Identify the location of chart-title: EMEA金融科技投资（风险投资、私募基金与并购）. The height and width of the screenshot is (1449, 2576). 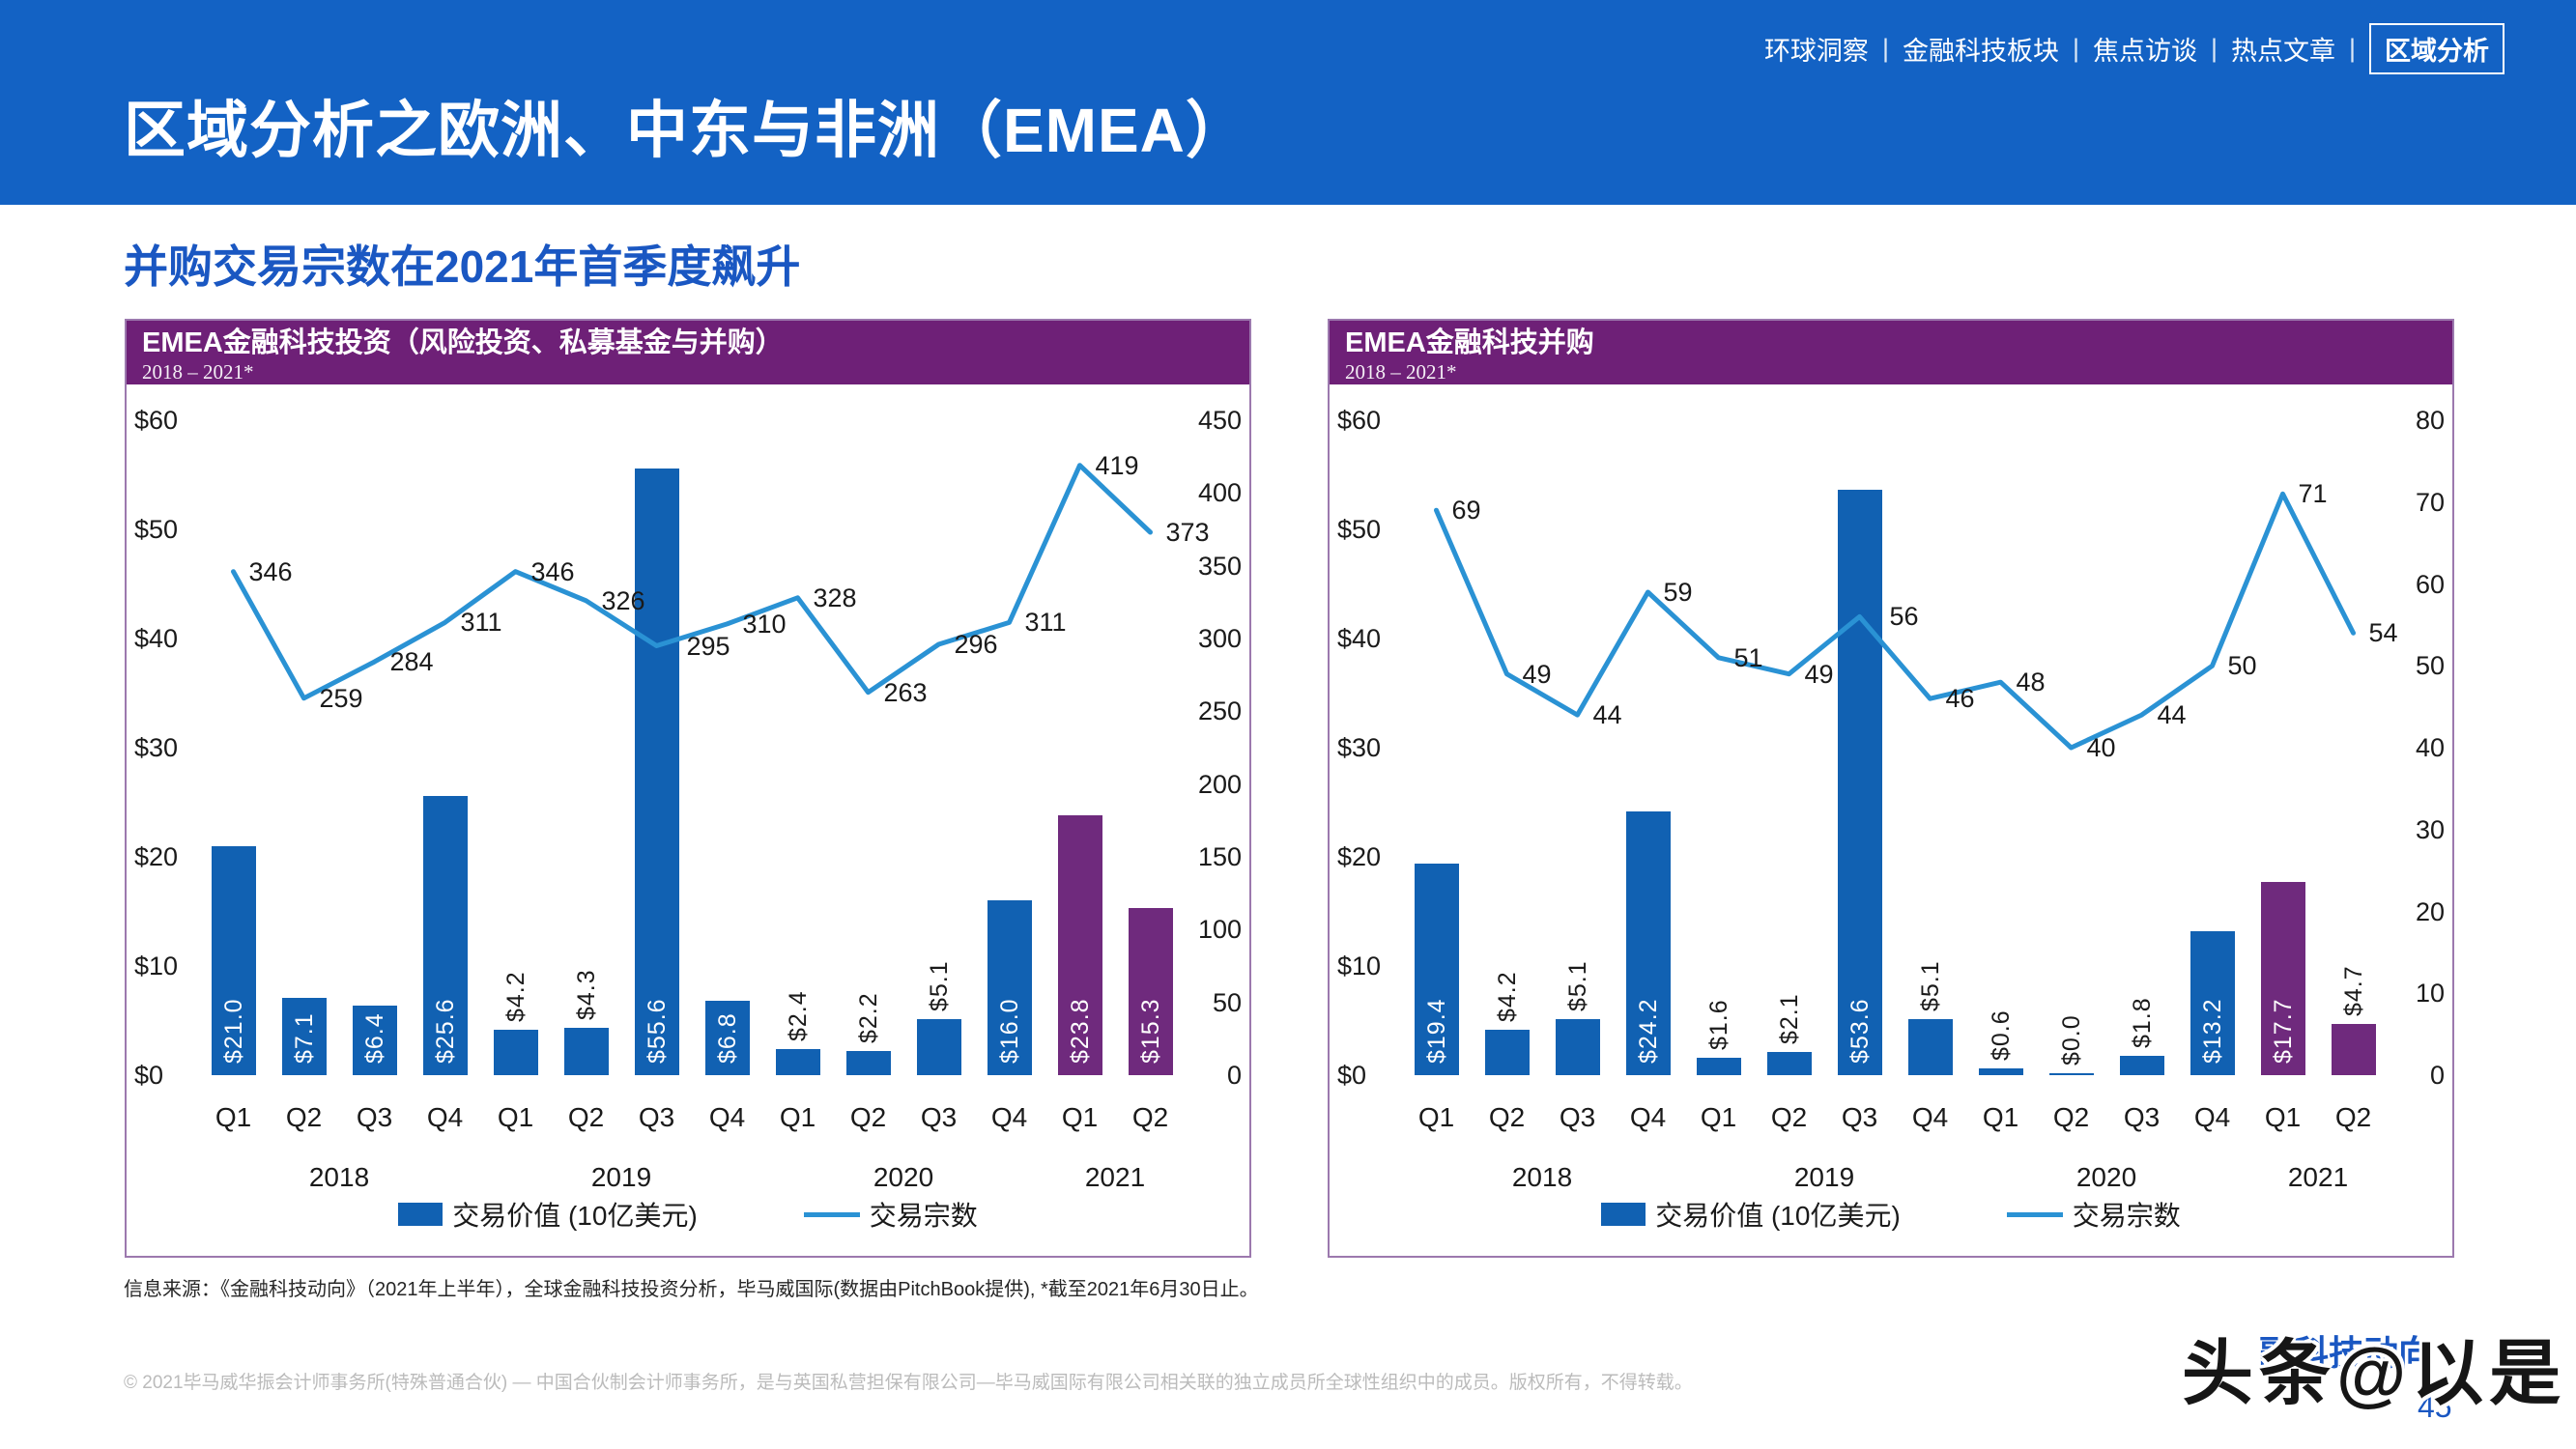
(463, 342).